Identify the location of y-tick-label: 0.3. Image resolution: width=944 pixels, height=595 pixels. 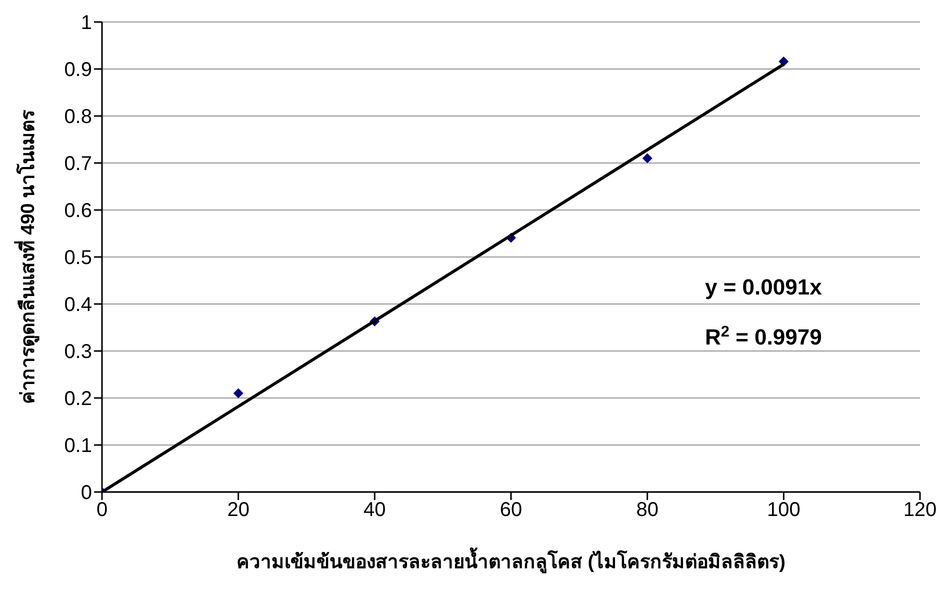
(78, 352).